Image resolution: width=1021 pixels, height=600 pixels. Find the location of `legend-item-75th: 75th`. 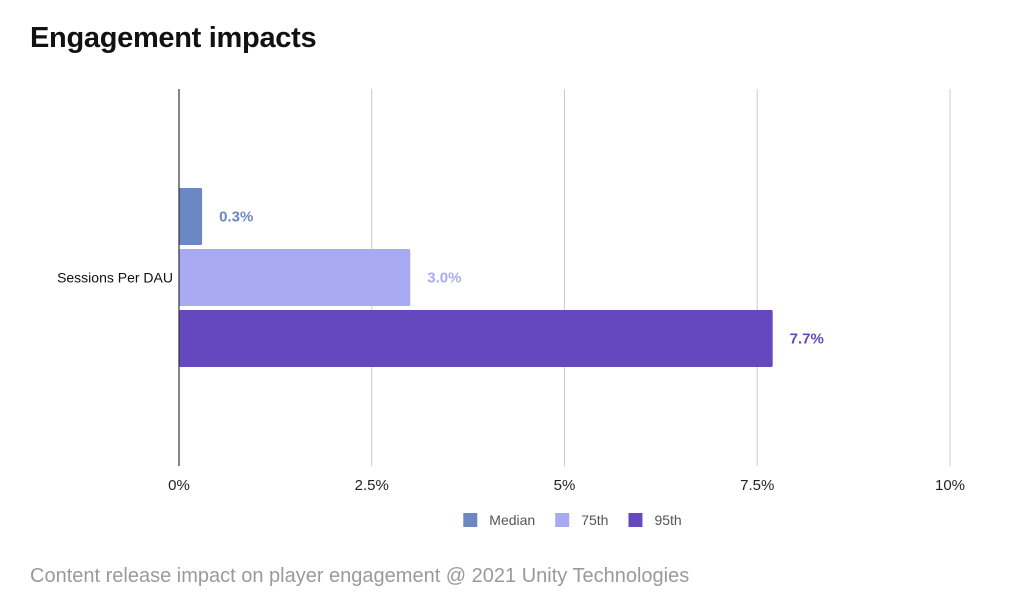

legend-item-75th: 75th is located at coordinates (581, 520).